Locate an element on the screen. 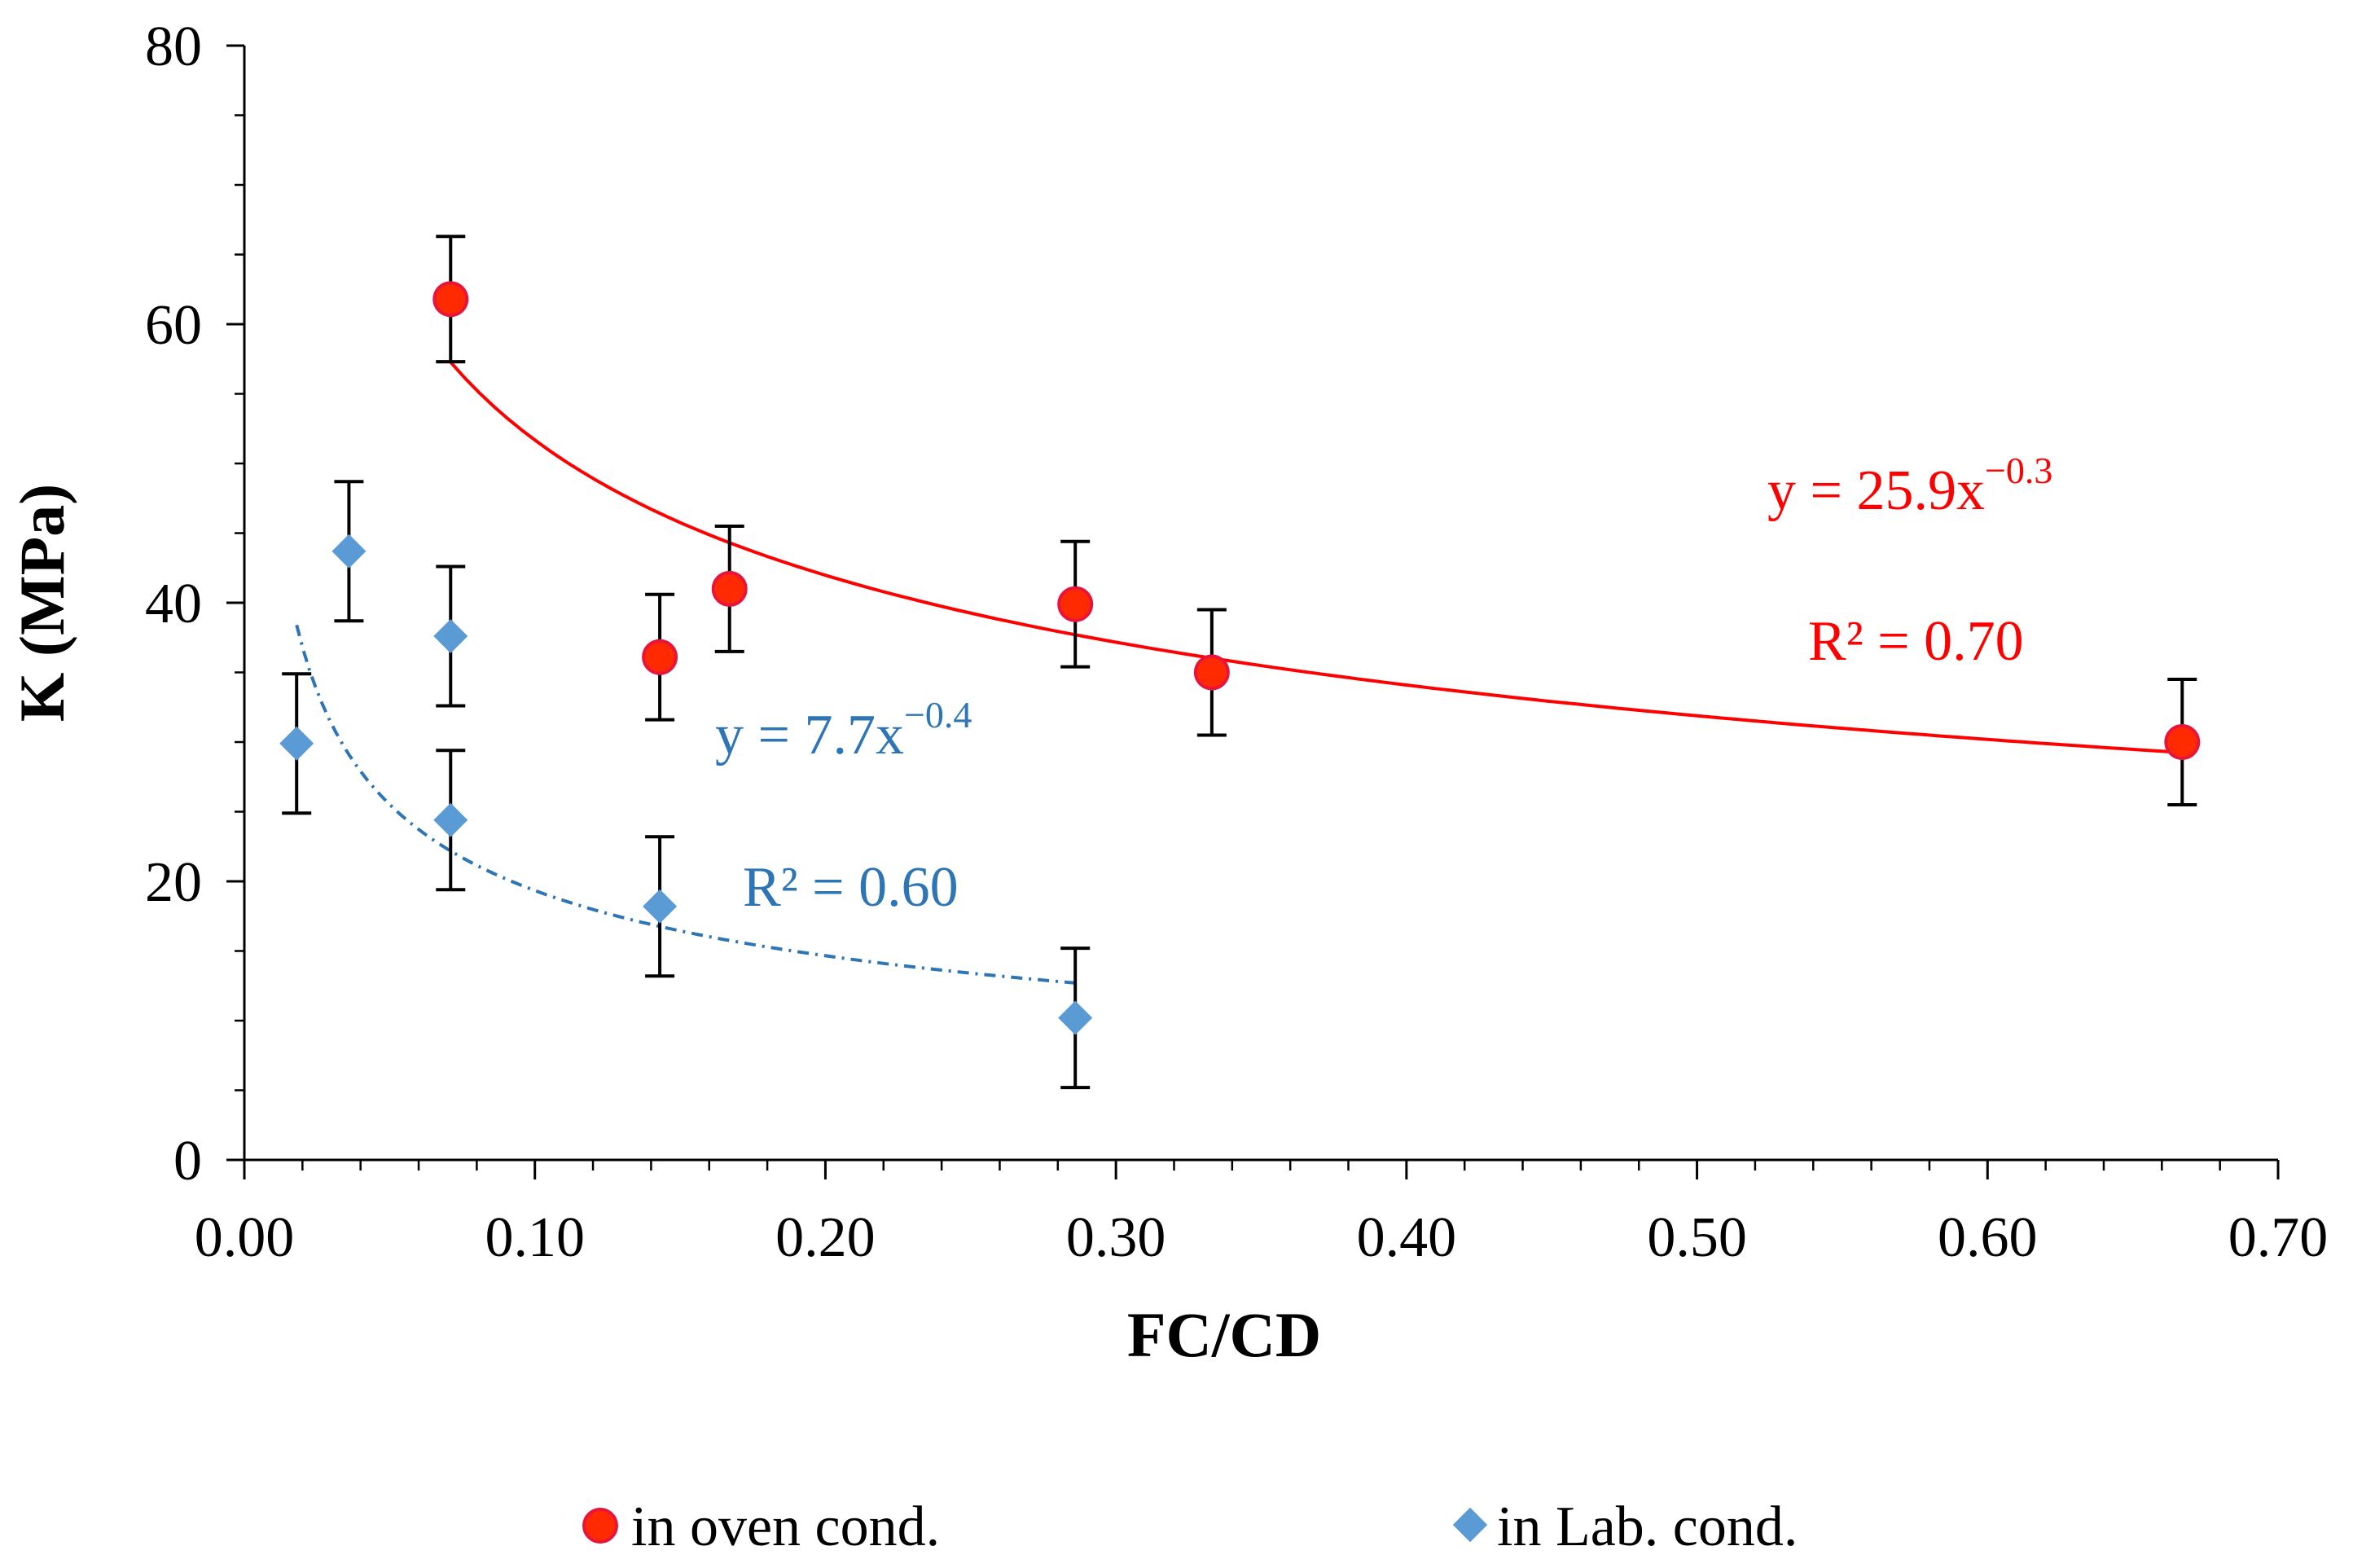  legend-oven-marker is located at coordinates (600, 1526).